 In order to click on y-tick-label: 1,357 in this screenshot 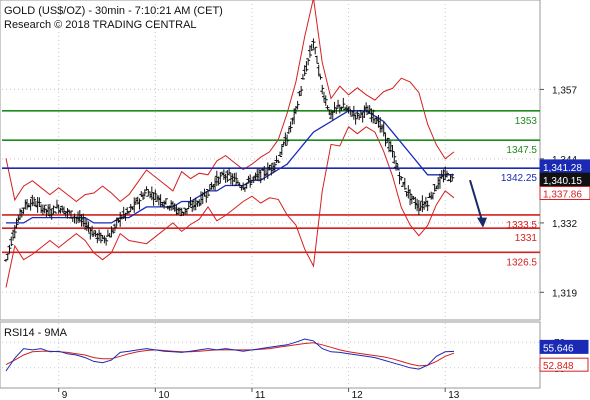, I will do `click(564, 90)`.